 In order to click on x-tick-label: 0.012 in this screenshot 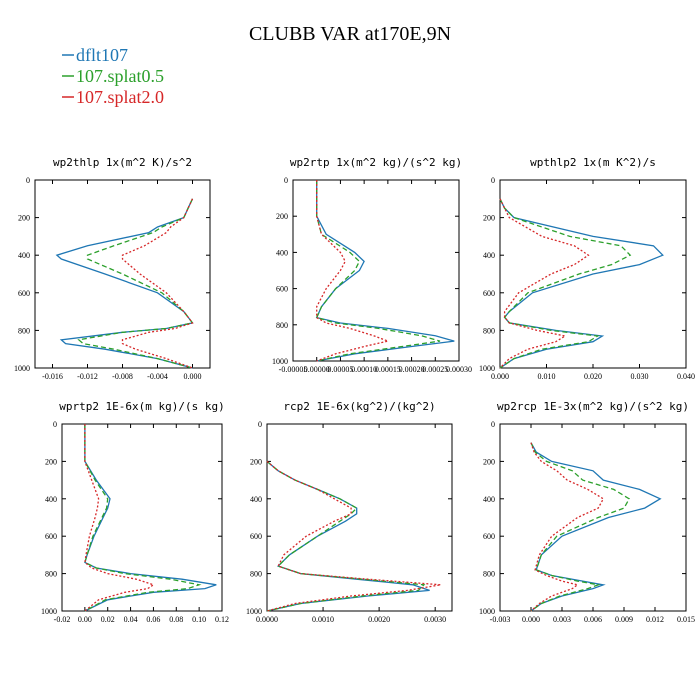, I will do `click(655, 619)`.